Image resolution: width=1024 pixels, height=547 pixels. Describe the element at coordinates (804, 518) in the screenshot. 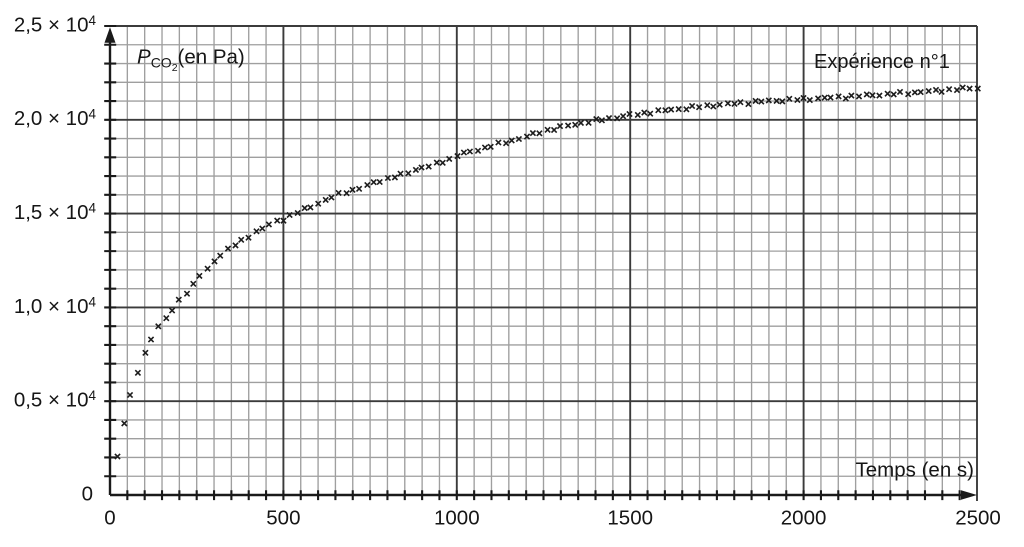

I see `svg-text: 2000` at that location.